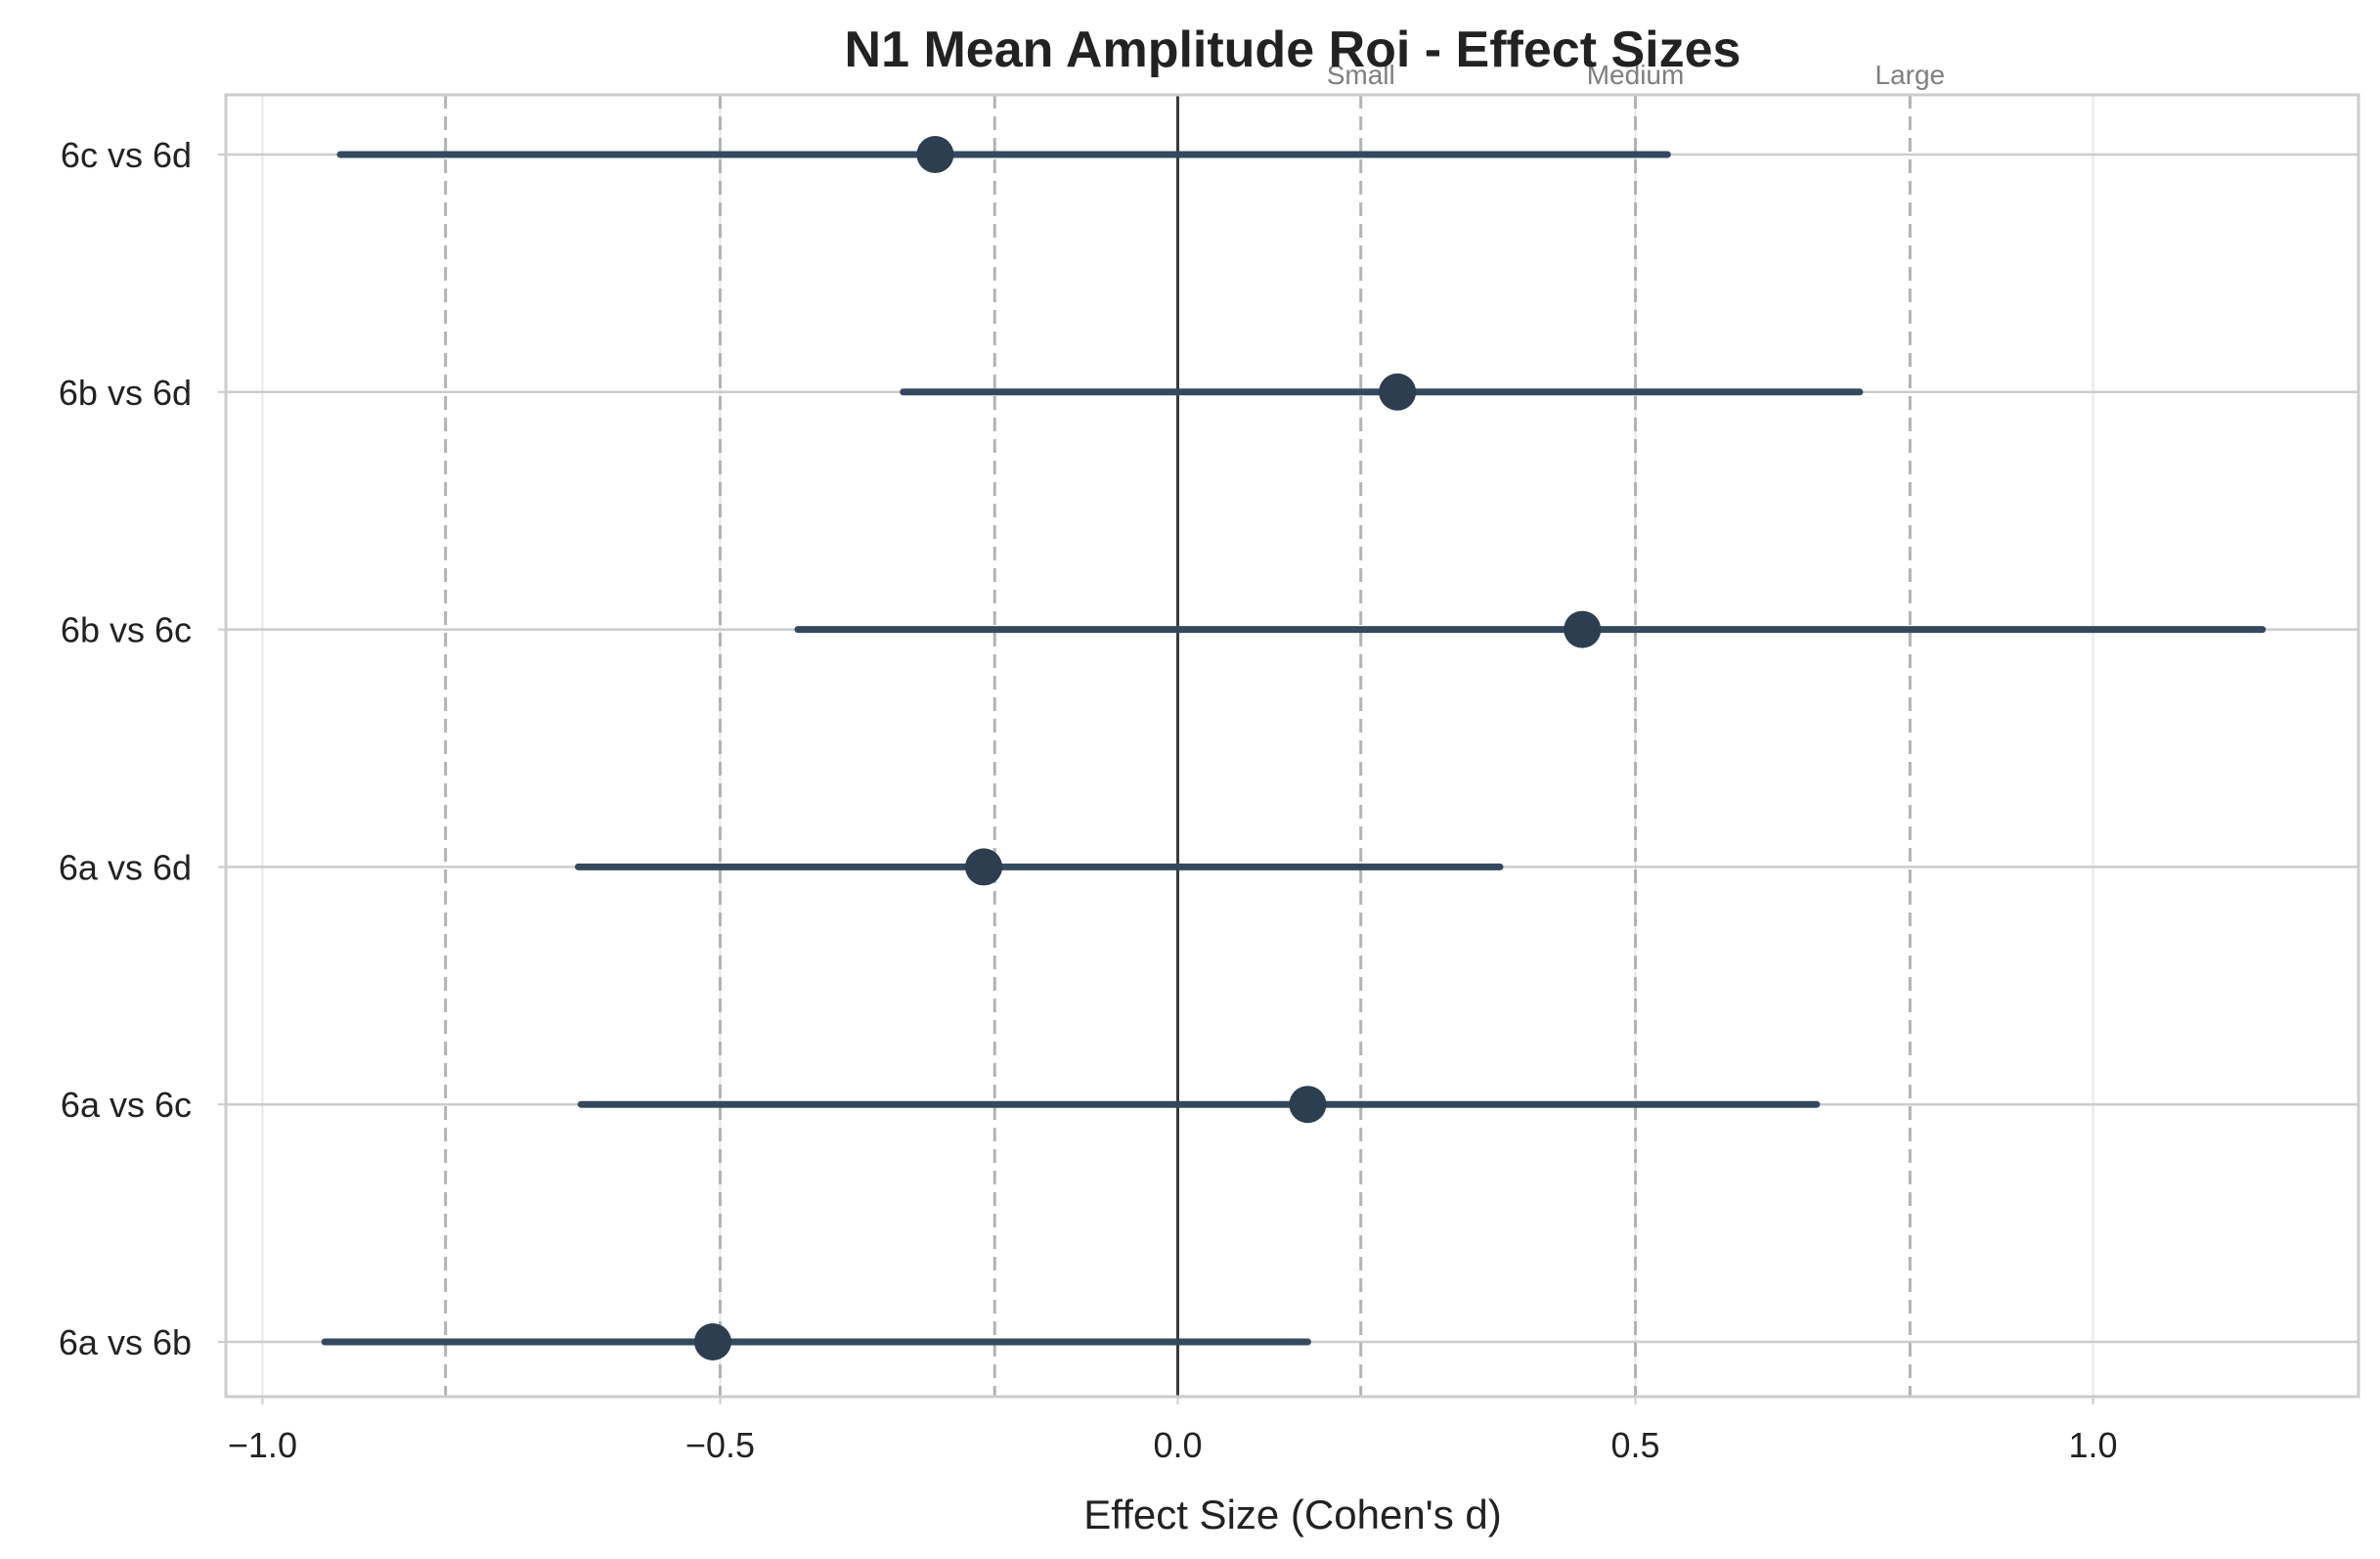 The image size is (2380, 1559). What do you see at coordinates (1910, 75) in the screenshot?
I see `reference-label-large: Large` at bounding box center [1910, 75].